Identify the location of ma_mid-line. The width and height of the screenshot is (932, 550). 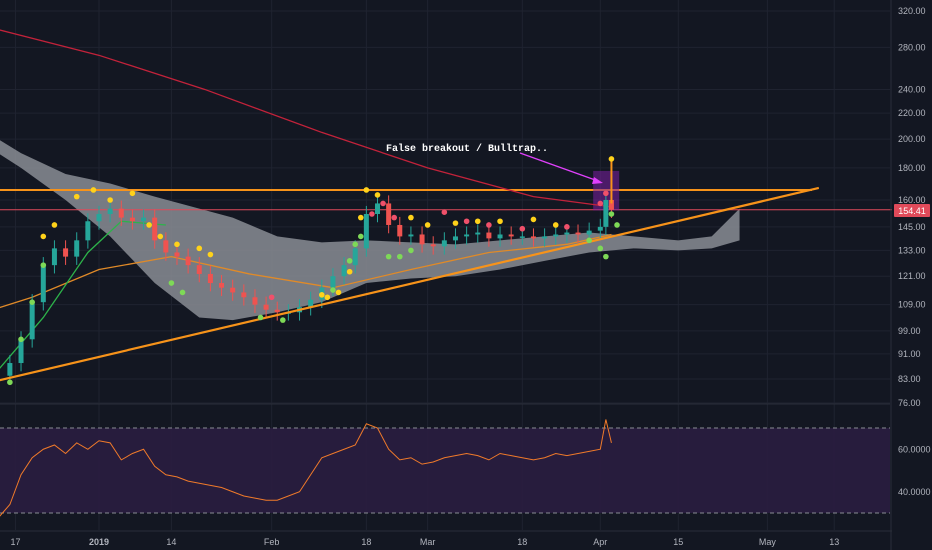
(306, 271).